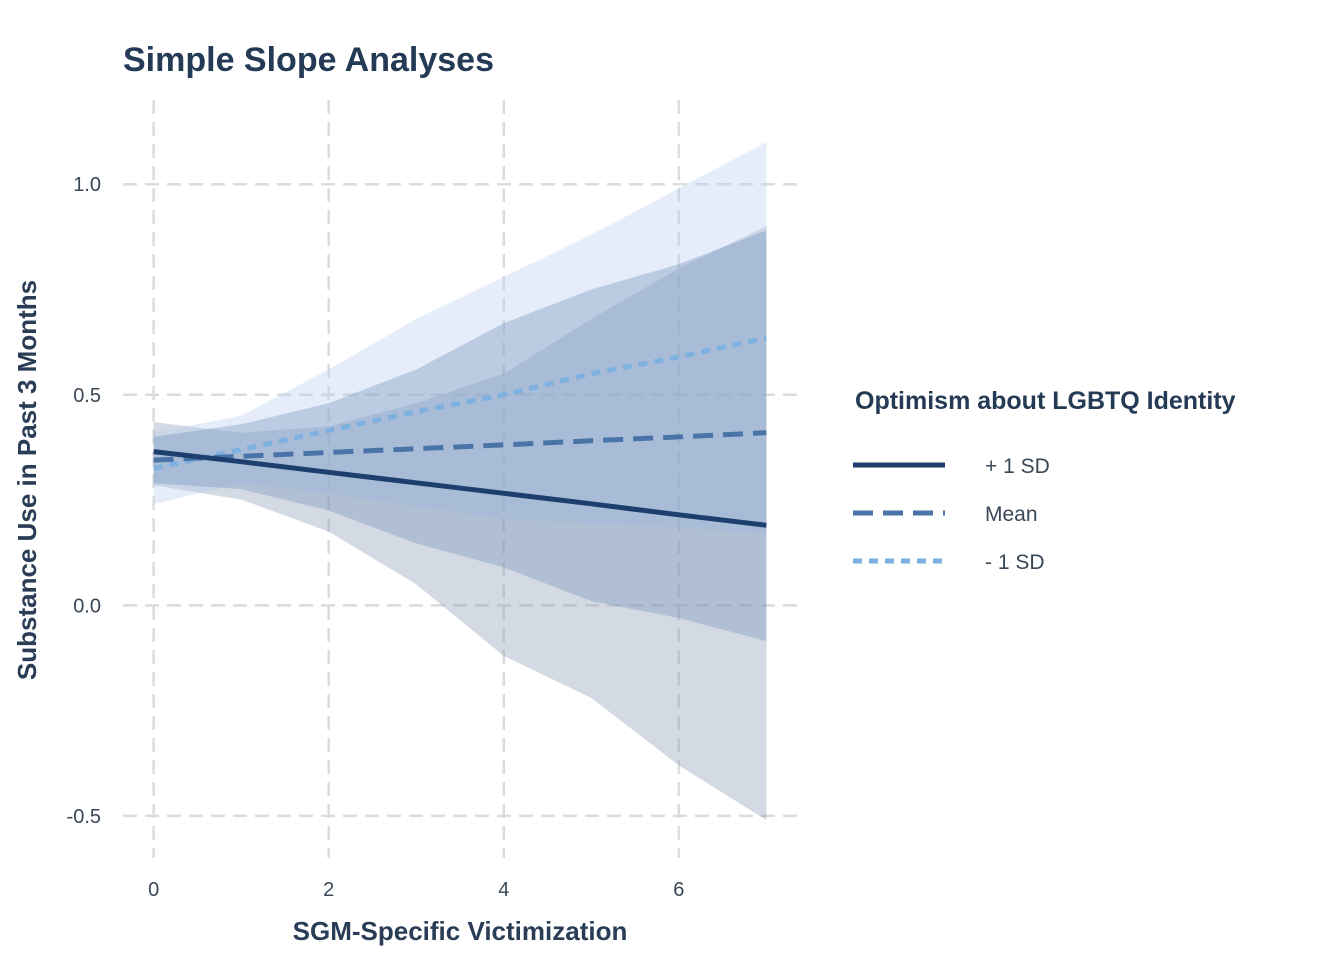 This screenshot has height=960, width=1344. Describe the element at coordinates (87, 606) in the screenshot. I see `y-tick-label: 0.0` at that location.